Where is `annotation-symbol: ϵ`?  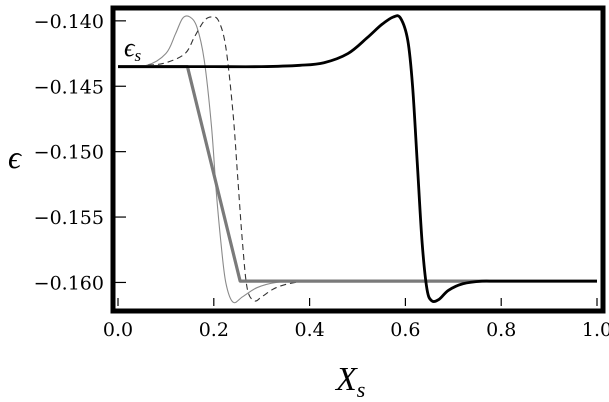 annotation-symbol: ϵ is located at coordinates (130, 47).